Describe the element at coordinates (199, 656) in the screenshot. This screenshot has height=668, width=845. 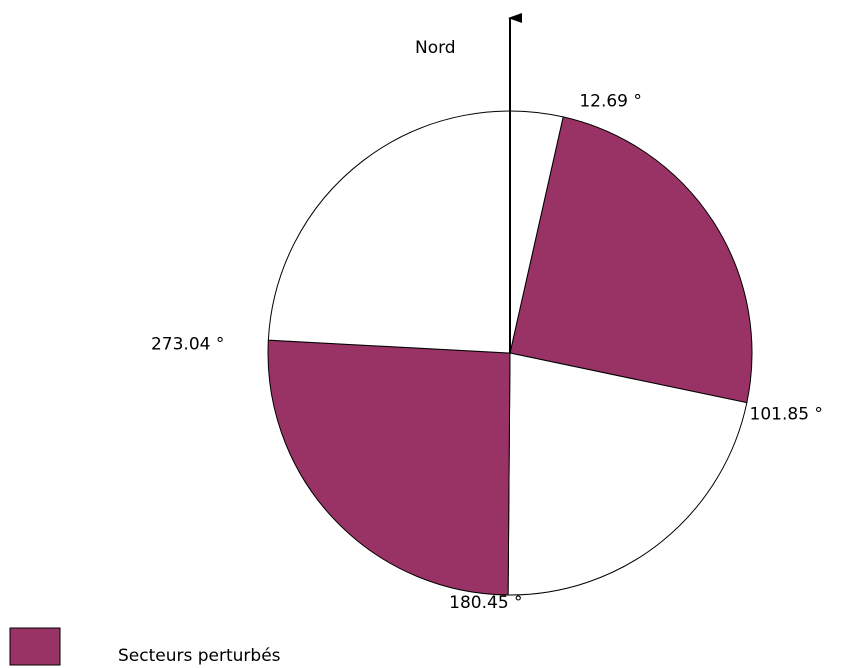
I see `legend-label: Secteurs perturbés` at that location.